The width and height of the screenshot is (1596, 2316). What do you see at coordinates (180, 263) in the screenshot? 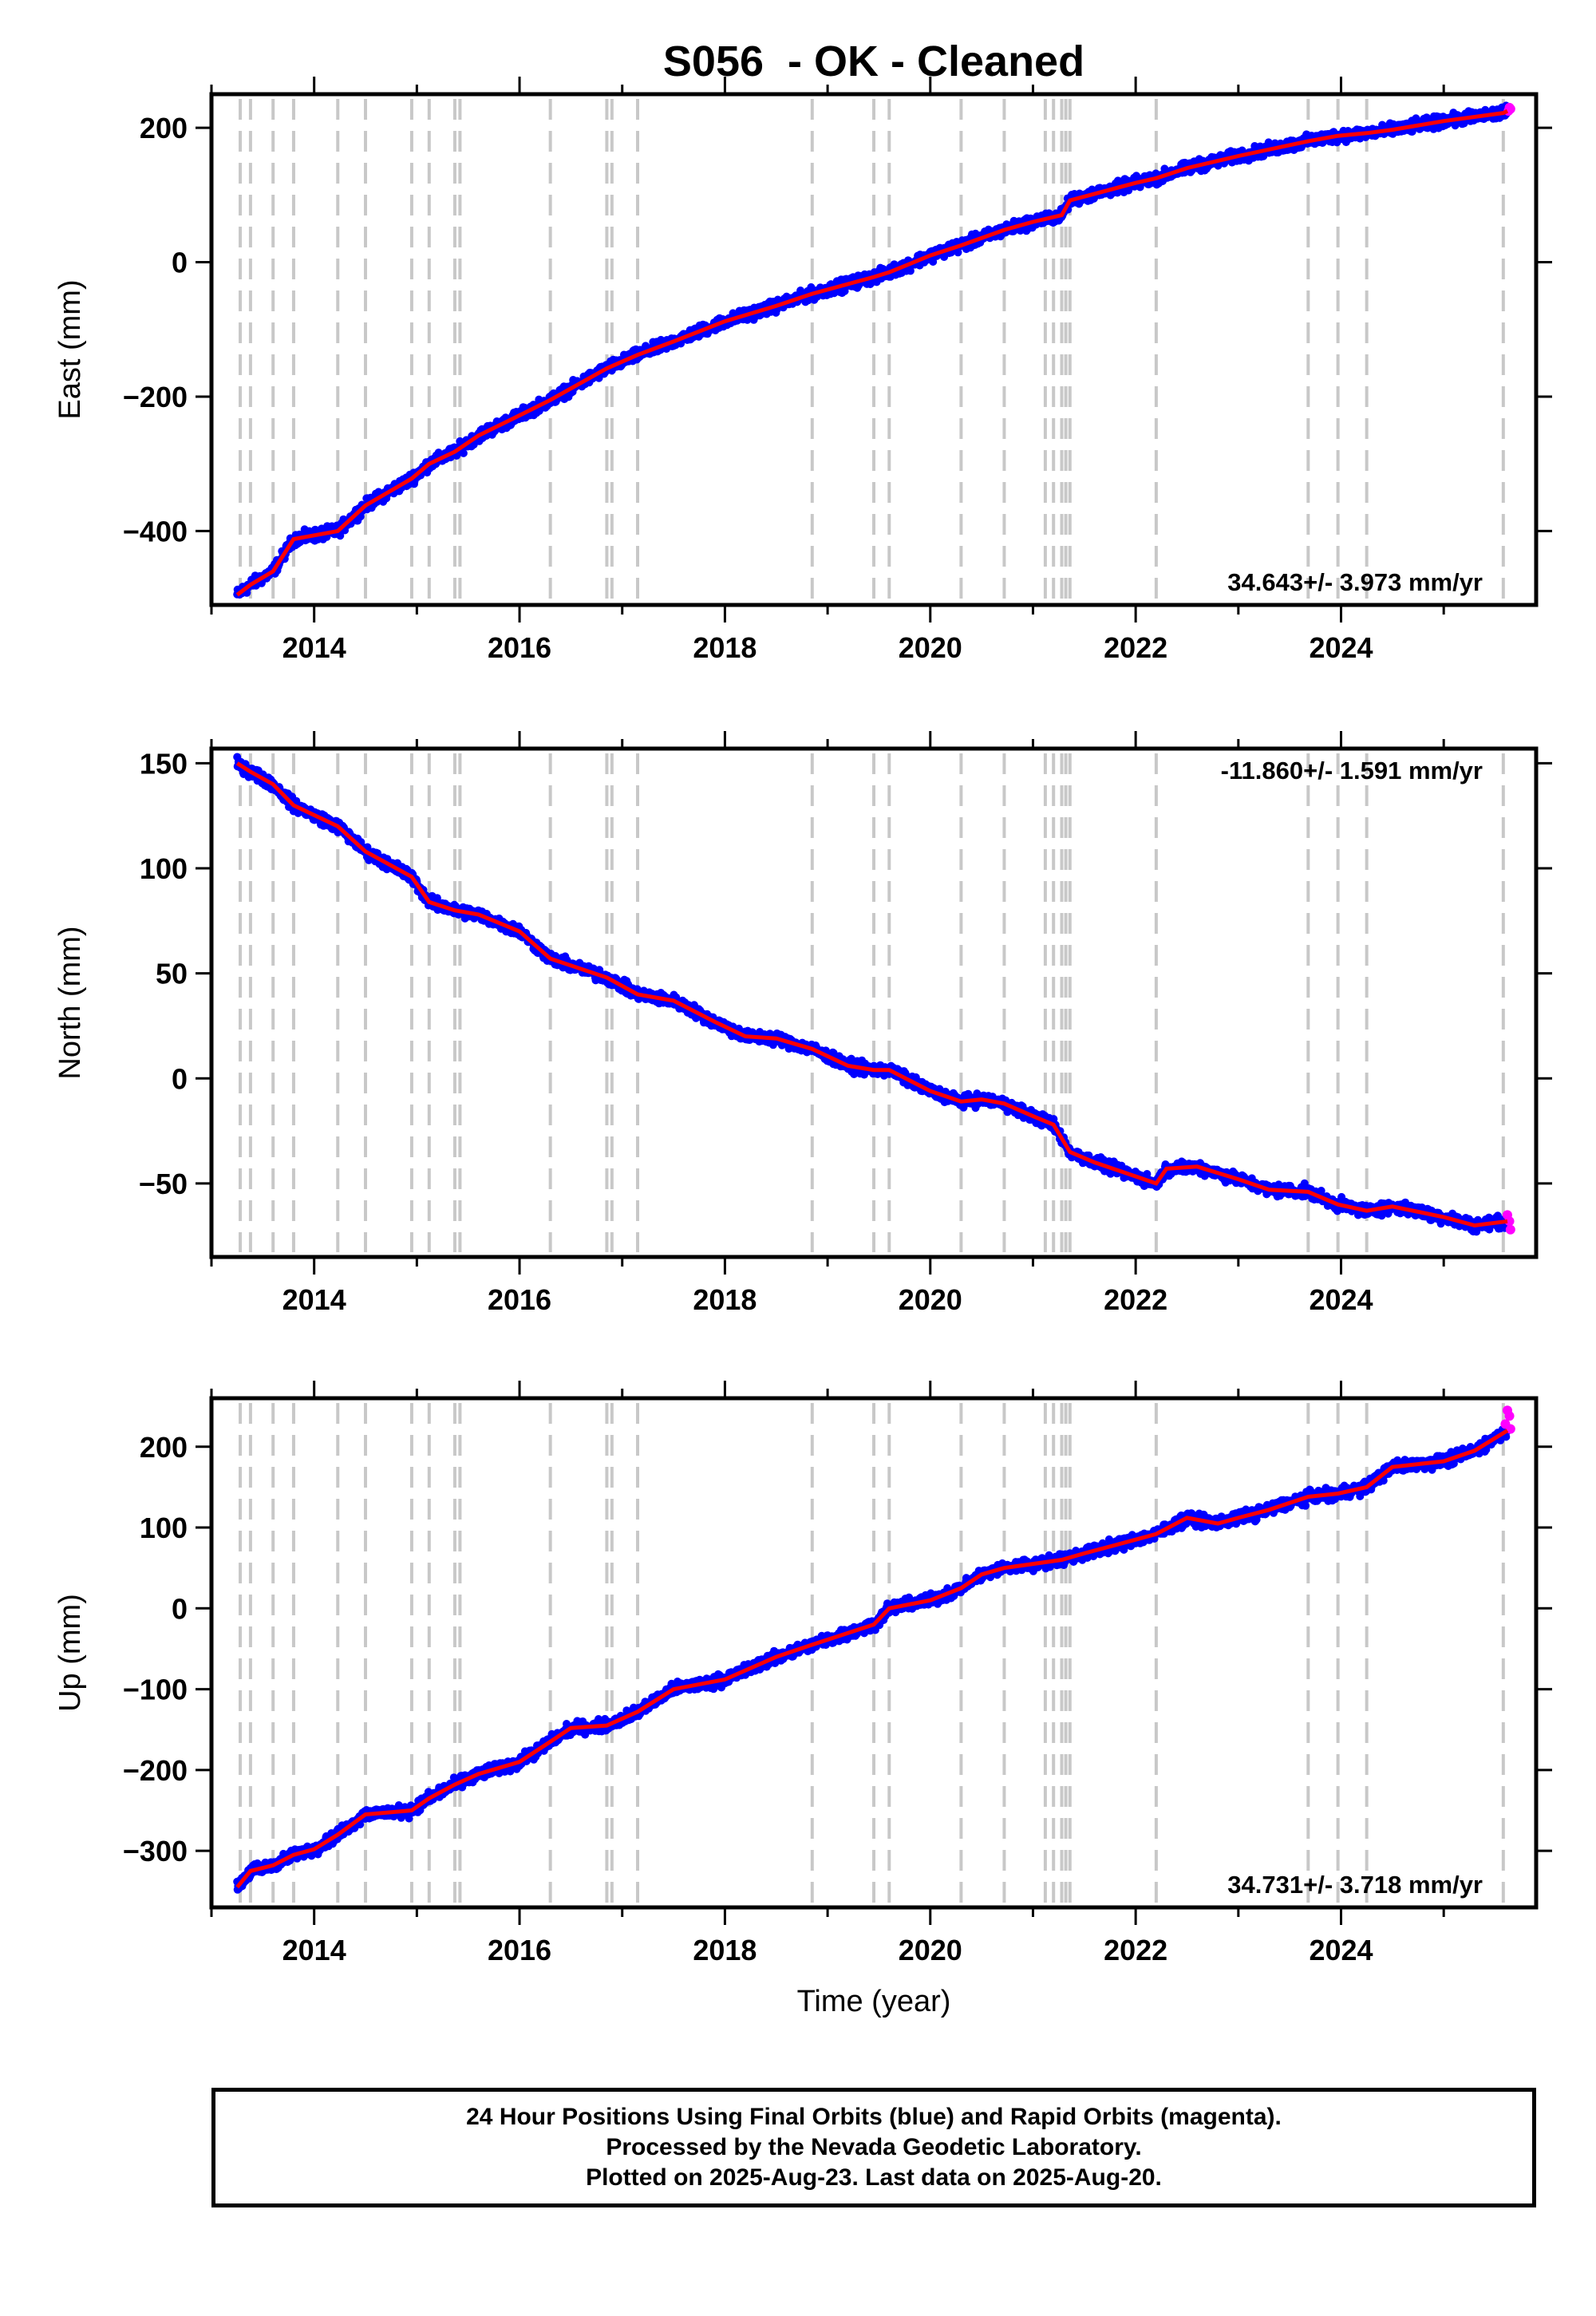
I see `y-tick-label: 0` at bounding box center [180, 263].